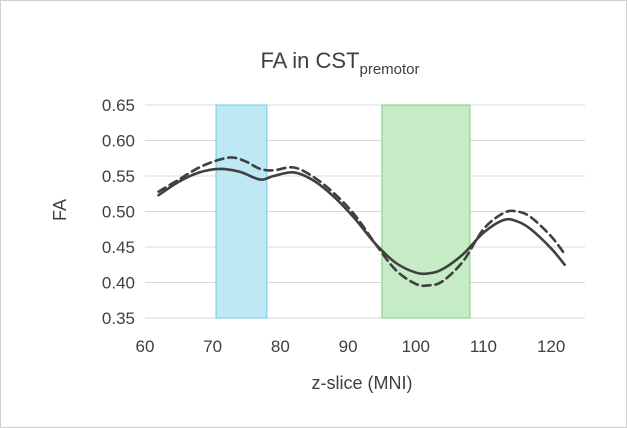 The image size is (627, 428). Describe the element at coordinates (483, 346) in the screenshot. I see `x-tick-label: 110` at that location.